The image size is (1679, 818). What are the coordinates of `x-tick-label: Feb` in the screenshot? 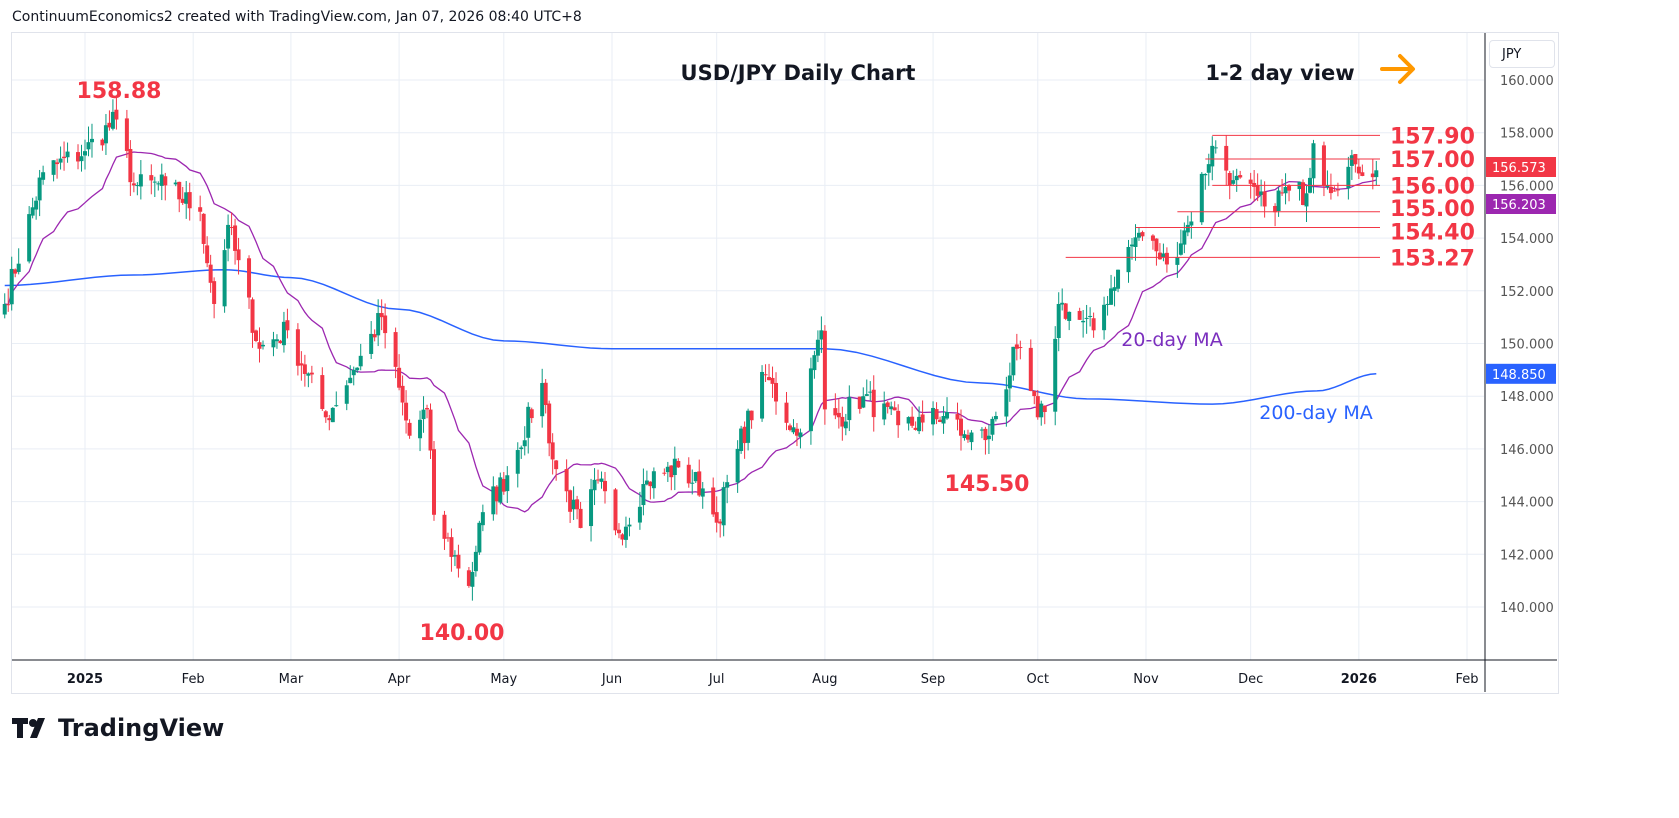 It's located at (193, 679).